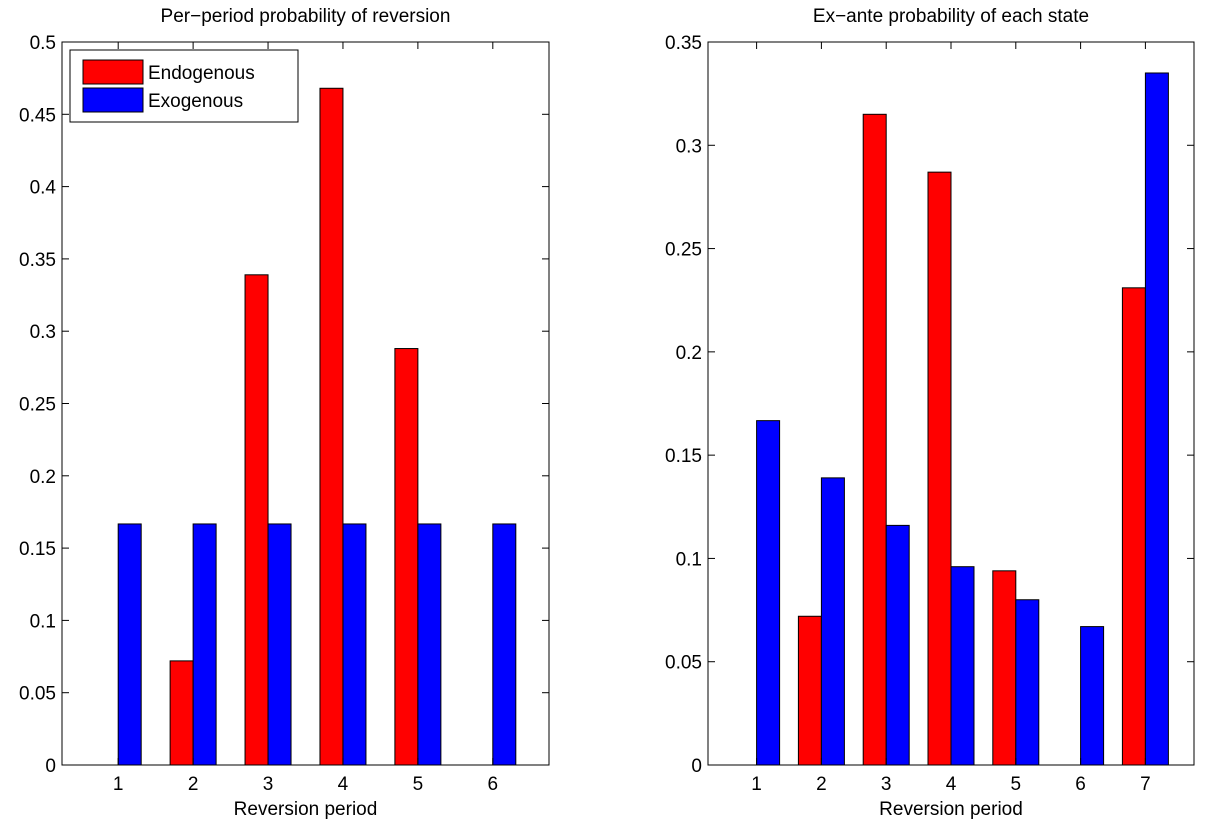 The width and height of the screenshot is (1205, 825). I want to click on legend-label-1: Endogenous, so click(201, 73).